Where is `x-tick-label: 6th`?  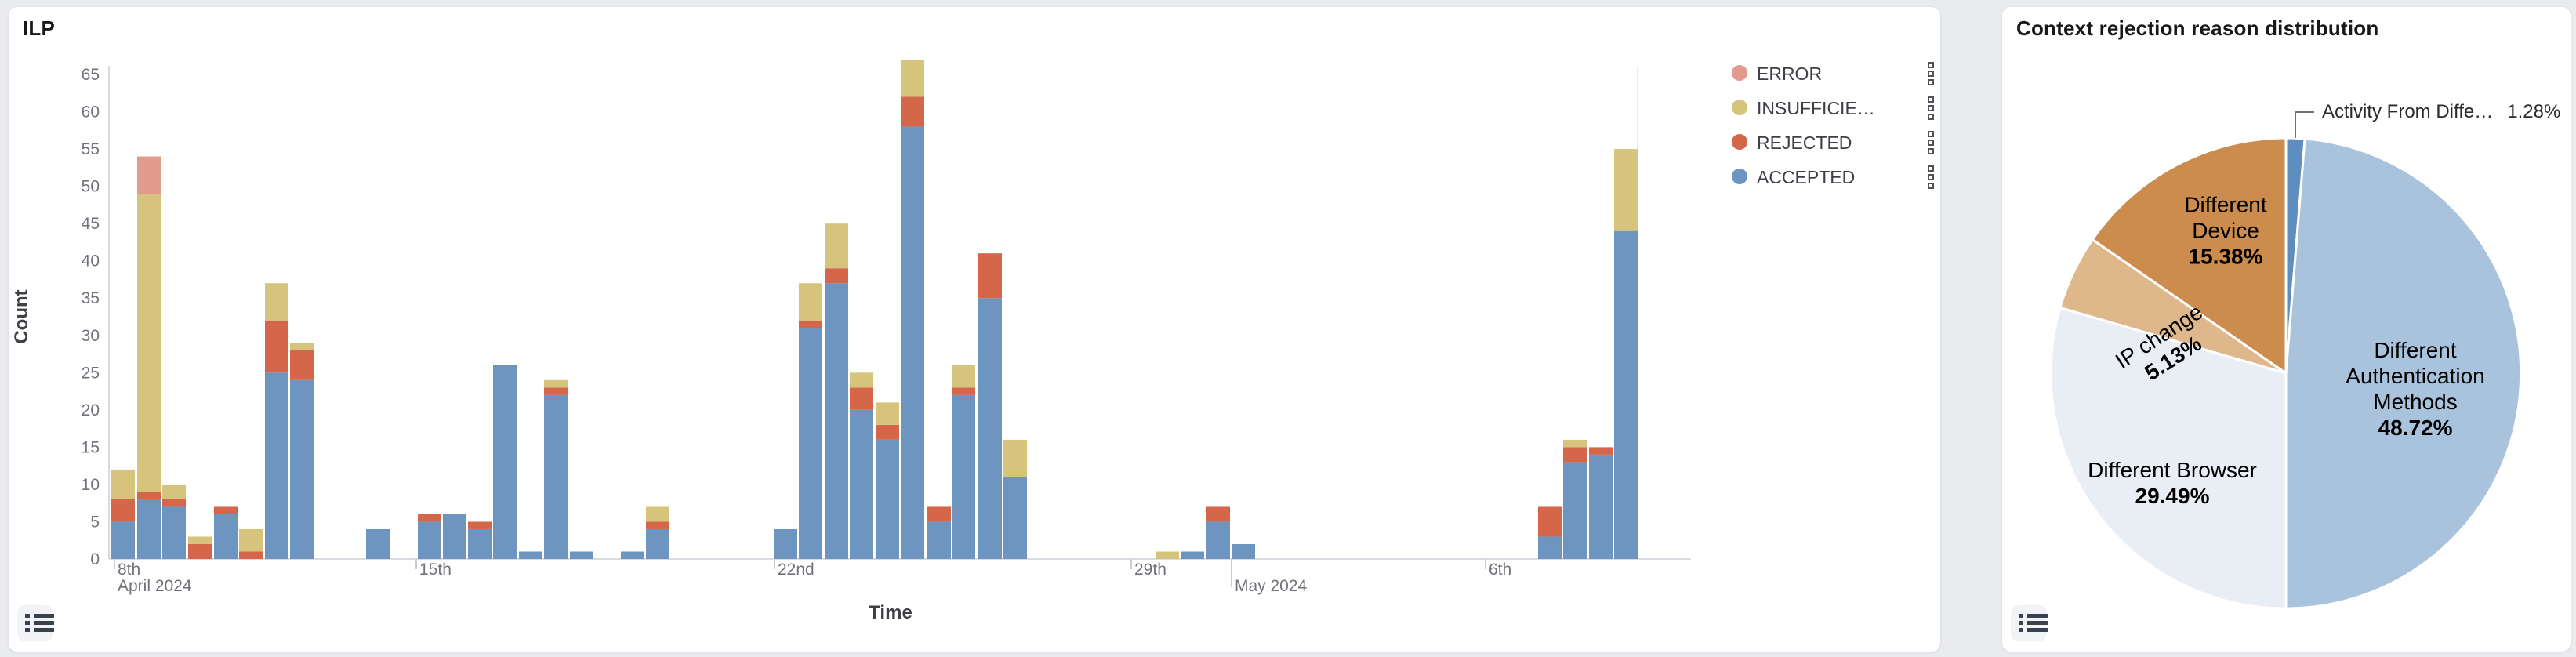
x-tick-label: 6th is located at coordinates (1500, 570).